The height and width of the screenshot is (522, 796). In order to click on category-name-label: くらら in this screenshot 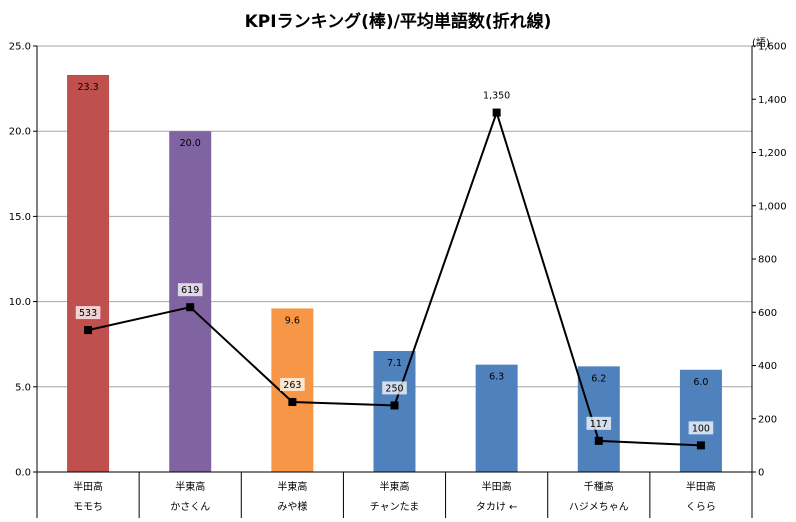, I will do `click(701, 507)`.